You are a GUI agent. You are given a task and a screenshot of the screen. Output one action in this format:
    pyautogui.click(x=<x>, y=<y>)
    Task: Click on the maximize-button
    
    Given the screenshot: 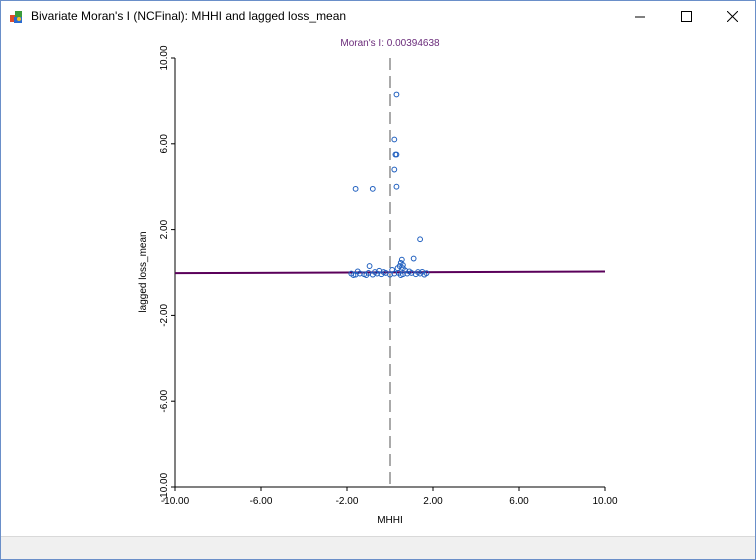 What is the action you would take?
    pyautogui.click(x=686, y=16)
    